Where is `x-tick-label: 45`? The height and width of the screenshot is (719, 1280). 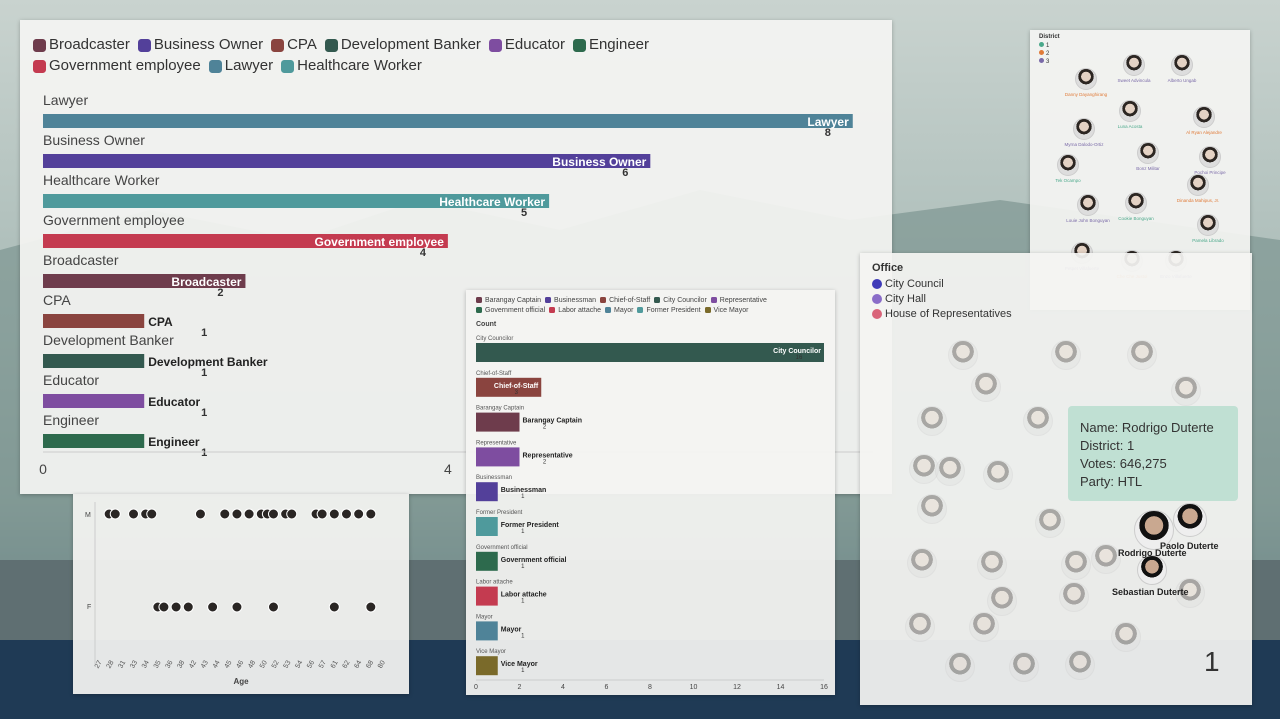
x-tick-label: 45 is located at coordinates (229, 664).